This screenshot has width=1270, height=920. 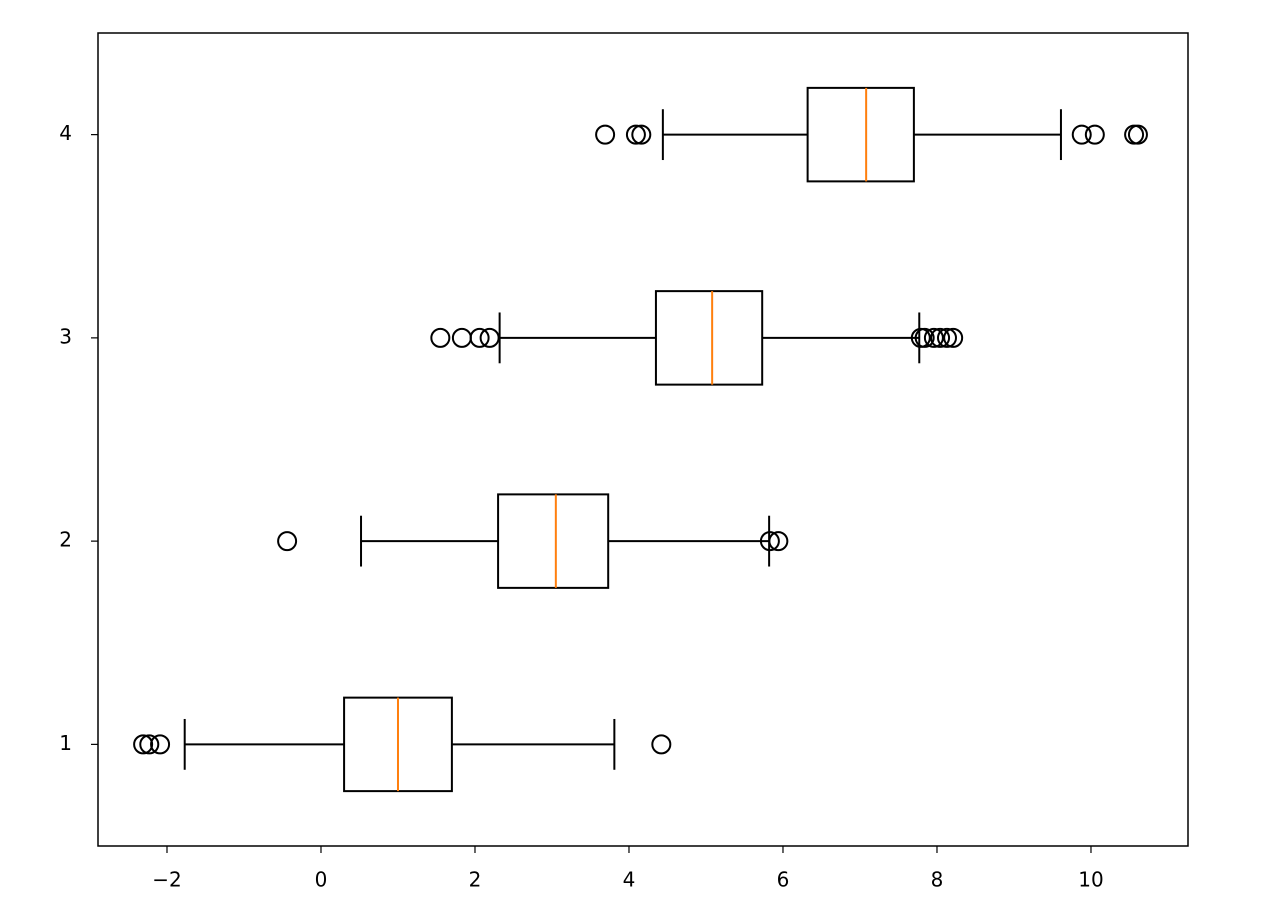 I want to click on y-tick-label: 2, so click(x=65, y=540).